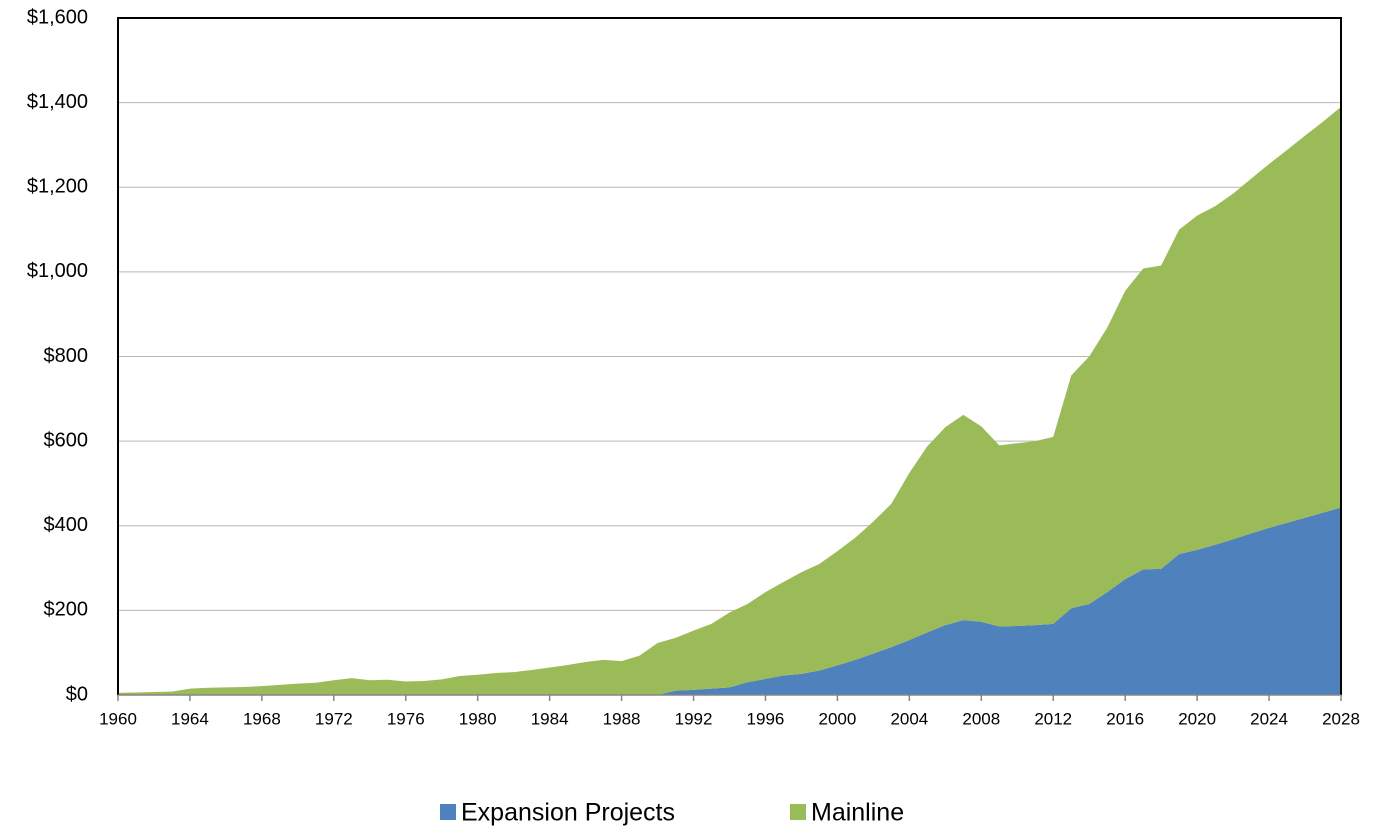 This screenshot has height=831, width=1383. Describe the element at coordinates (857, 813) in the screenshot. I see `legend-label: Mainline` at that location.